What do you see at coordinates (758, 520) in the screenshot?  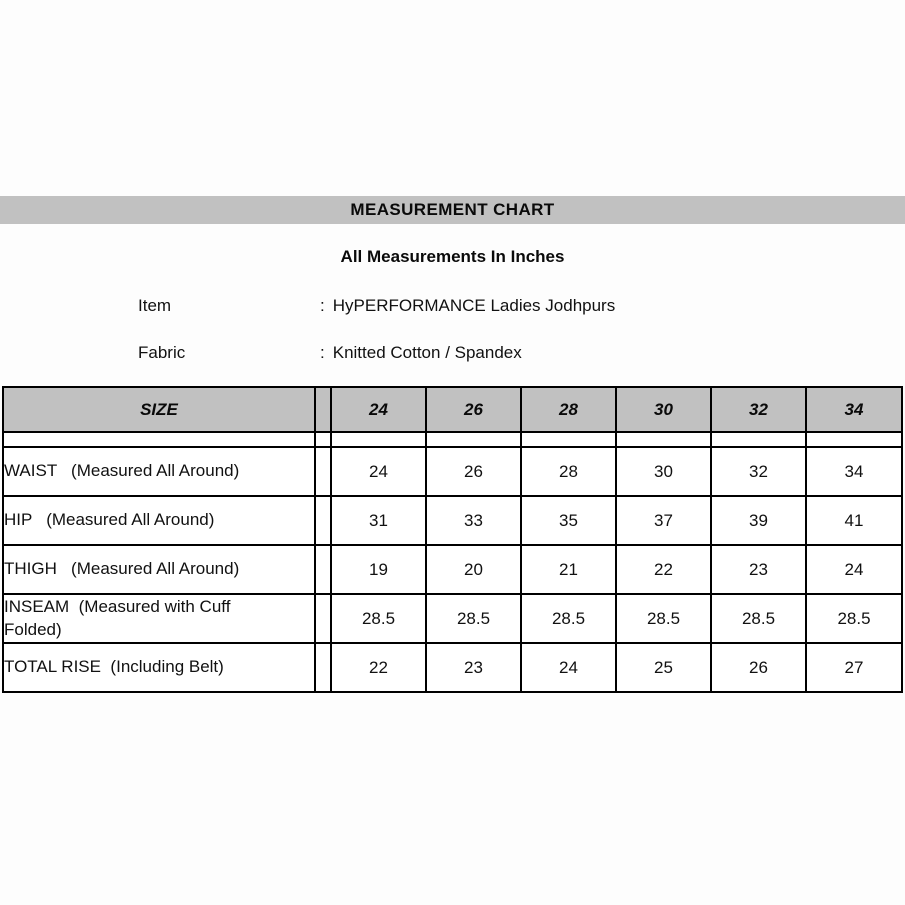 I see `table-cell: 39` at bounding box center [758, 520].